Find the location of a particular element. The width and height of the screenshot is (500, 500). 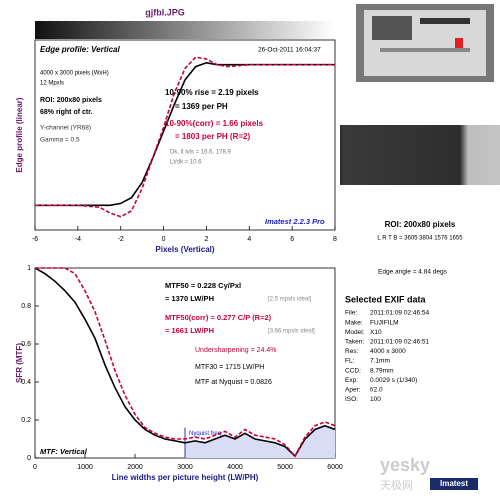

y-axis-label: SFR (MTF) is located at coordinates (19, 363).